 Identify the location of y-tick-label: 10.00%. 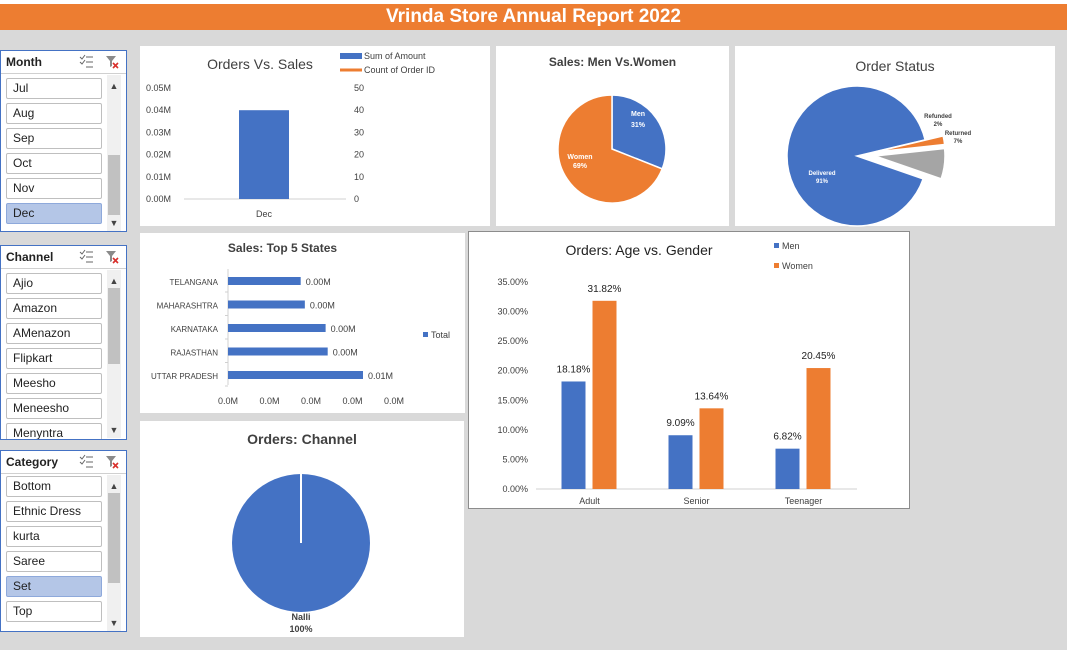
(512, 430).